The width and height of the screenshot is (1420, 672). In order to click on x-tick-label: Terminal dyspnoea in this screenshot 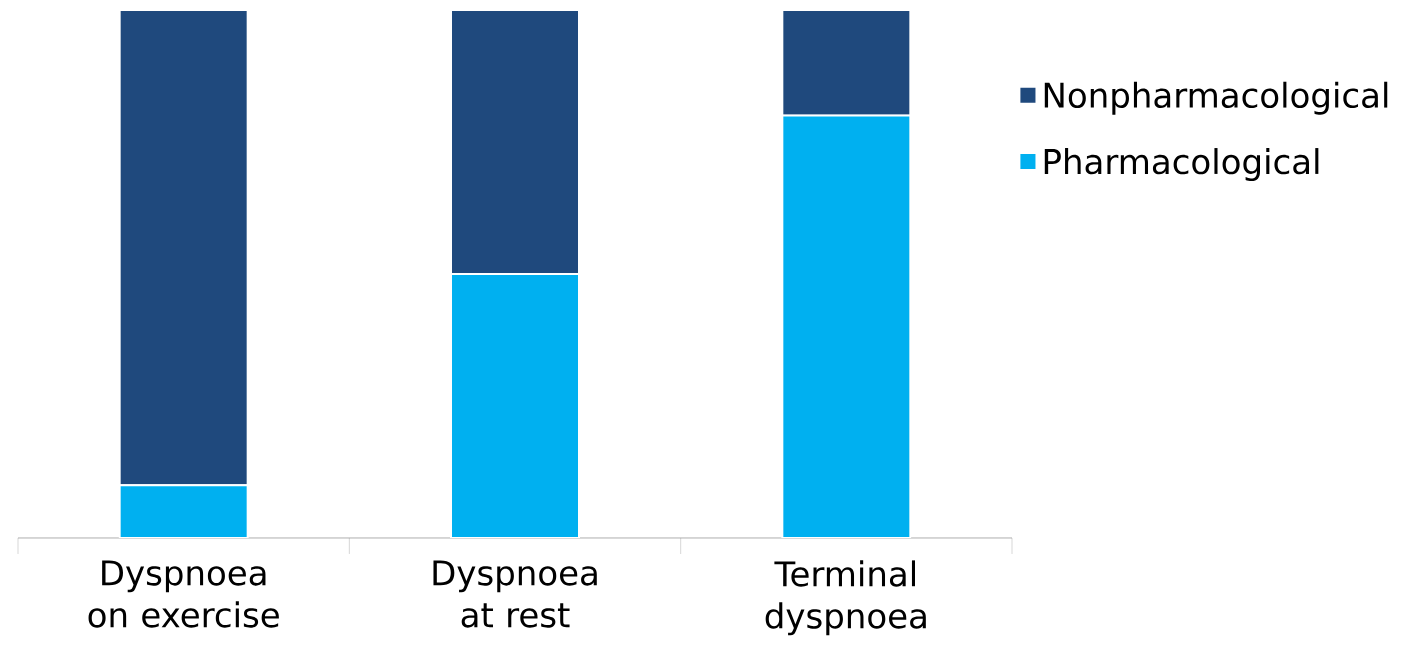, I will do `click(845, 598)`.